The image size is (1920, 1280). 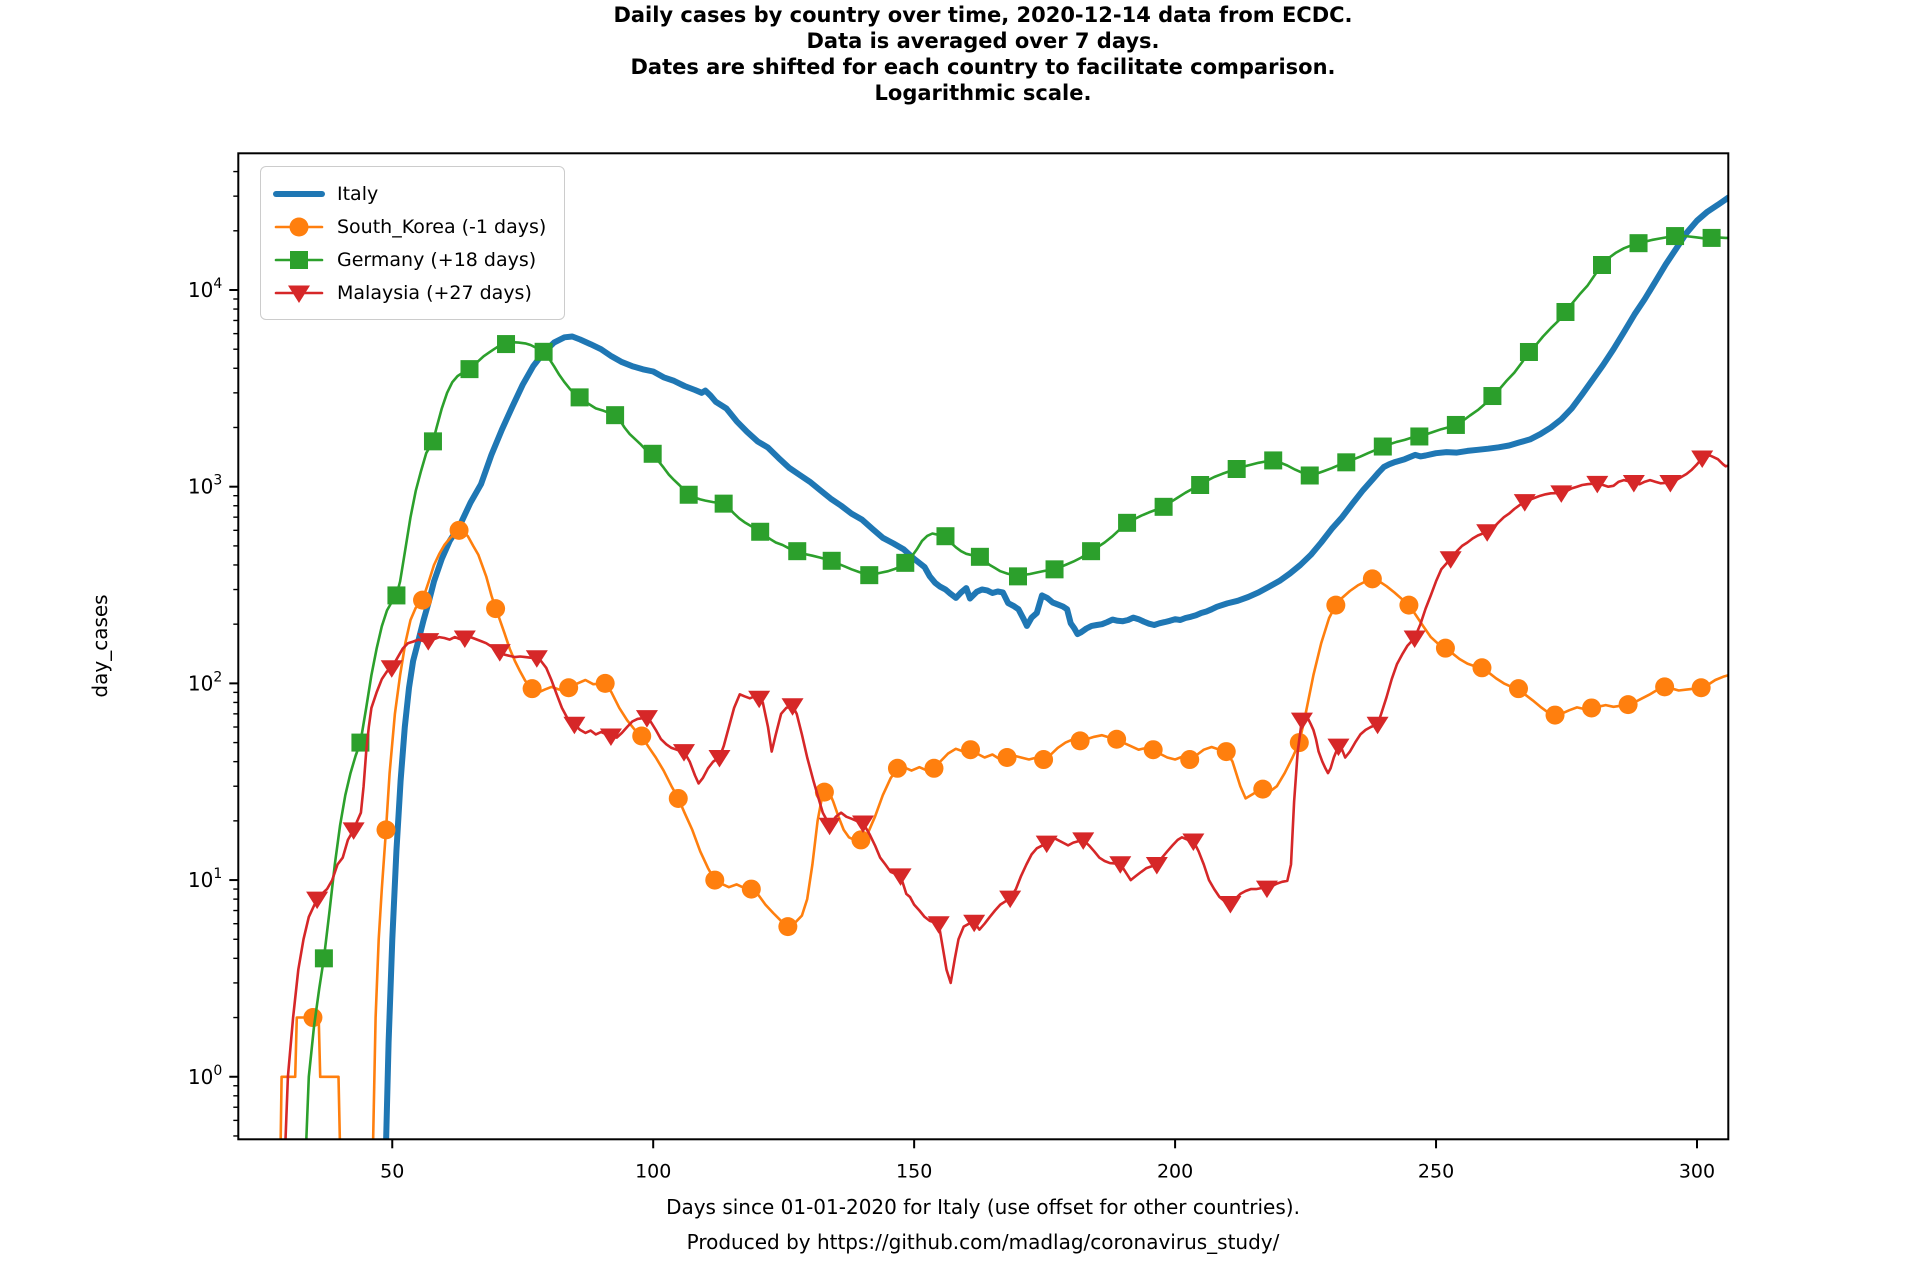 I want to click on legend-triangle-icon, so click(x=299, y=294).